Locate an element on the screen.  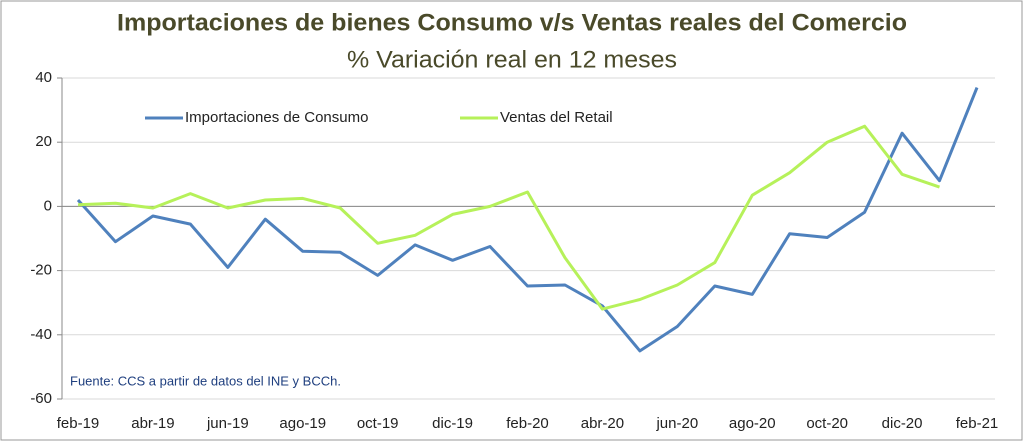
chart-subtitle: % Variación real en 12 meses is located at coordinates (512, 59).